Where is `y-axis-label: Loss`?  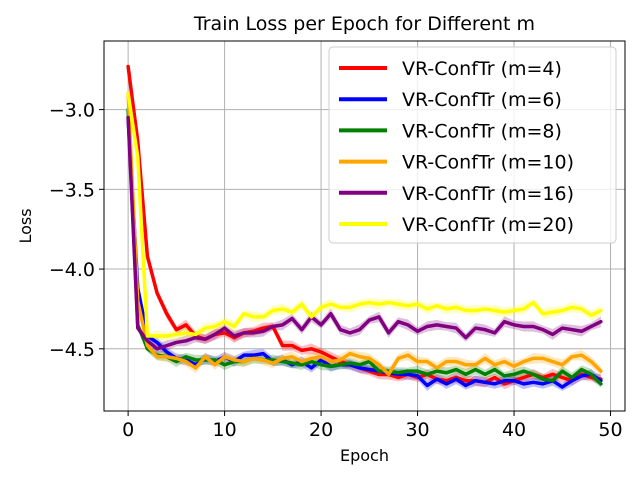
y-axis-label: Loss is located at coordinates (25, 225).